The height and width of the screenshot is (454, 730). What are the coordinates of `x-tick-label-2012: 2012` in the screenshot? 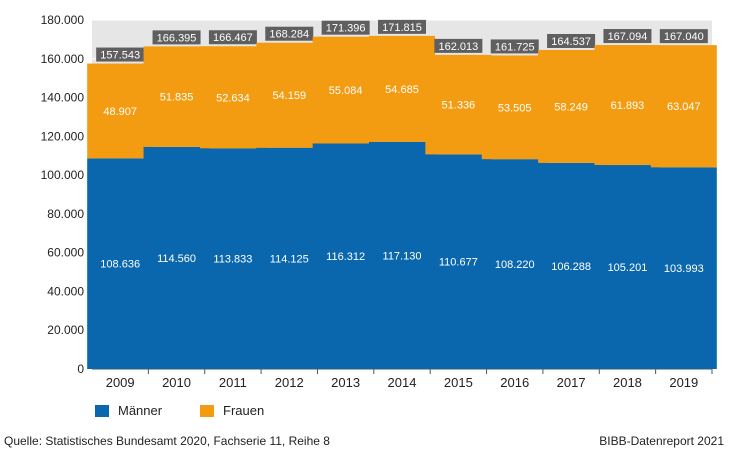 It's located at (289, 382).